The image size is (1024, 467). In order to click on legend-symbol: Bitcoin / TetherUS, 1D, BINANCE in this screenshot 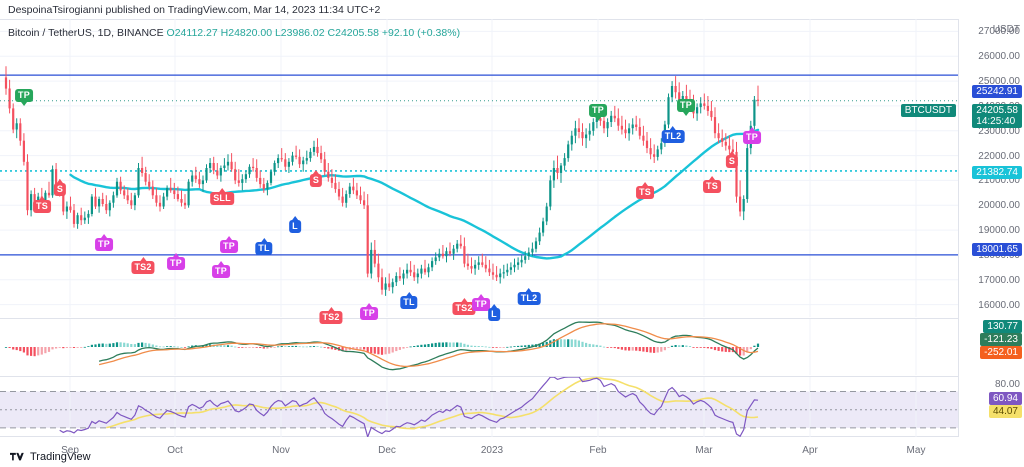, I will do `click(86, 33)`.